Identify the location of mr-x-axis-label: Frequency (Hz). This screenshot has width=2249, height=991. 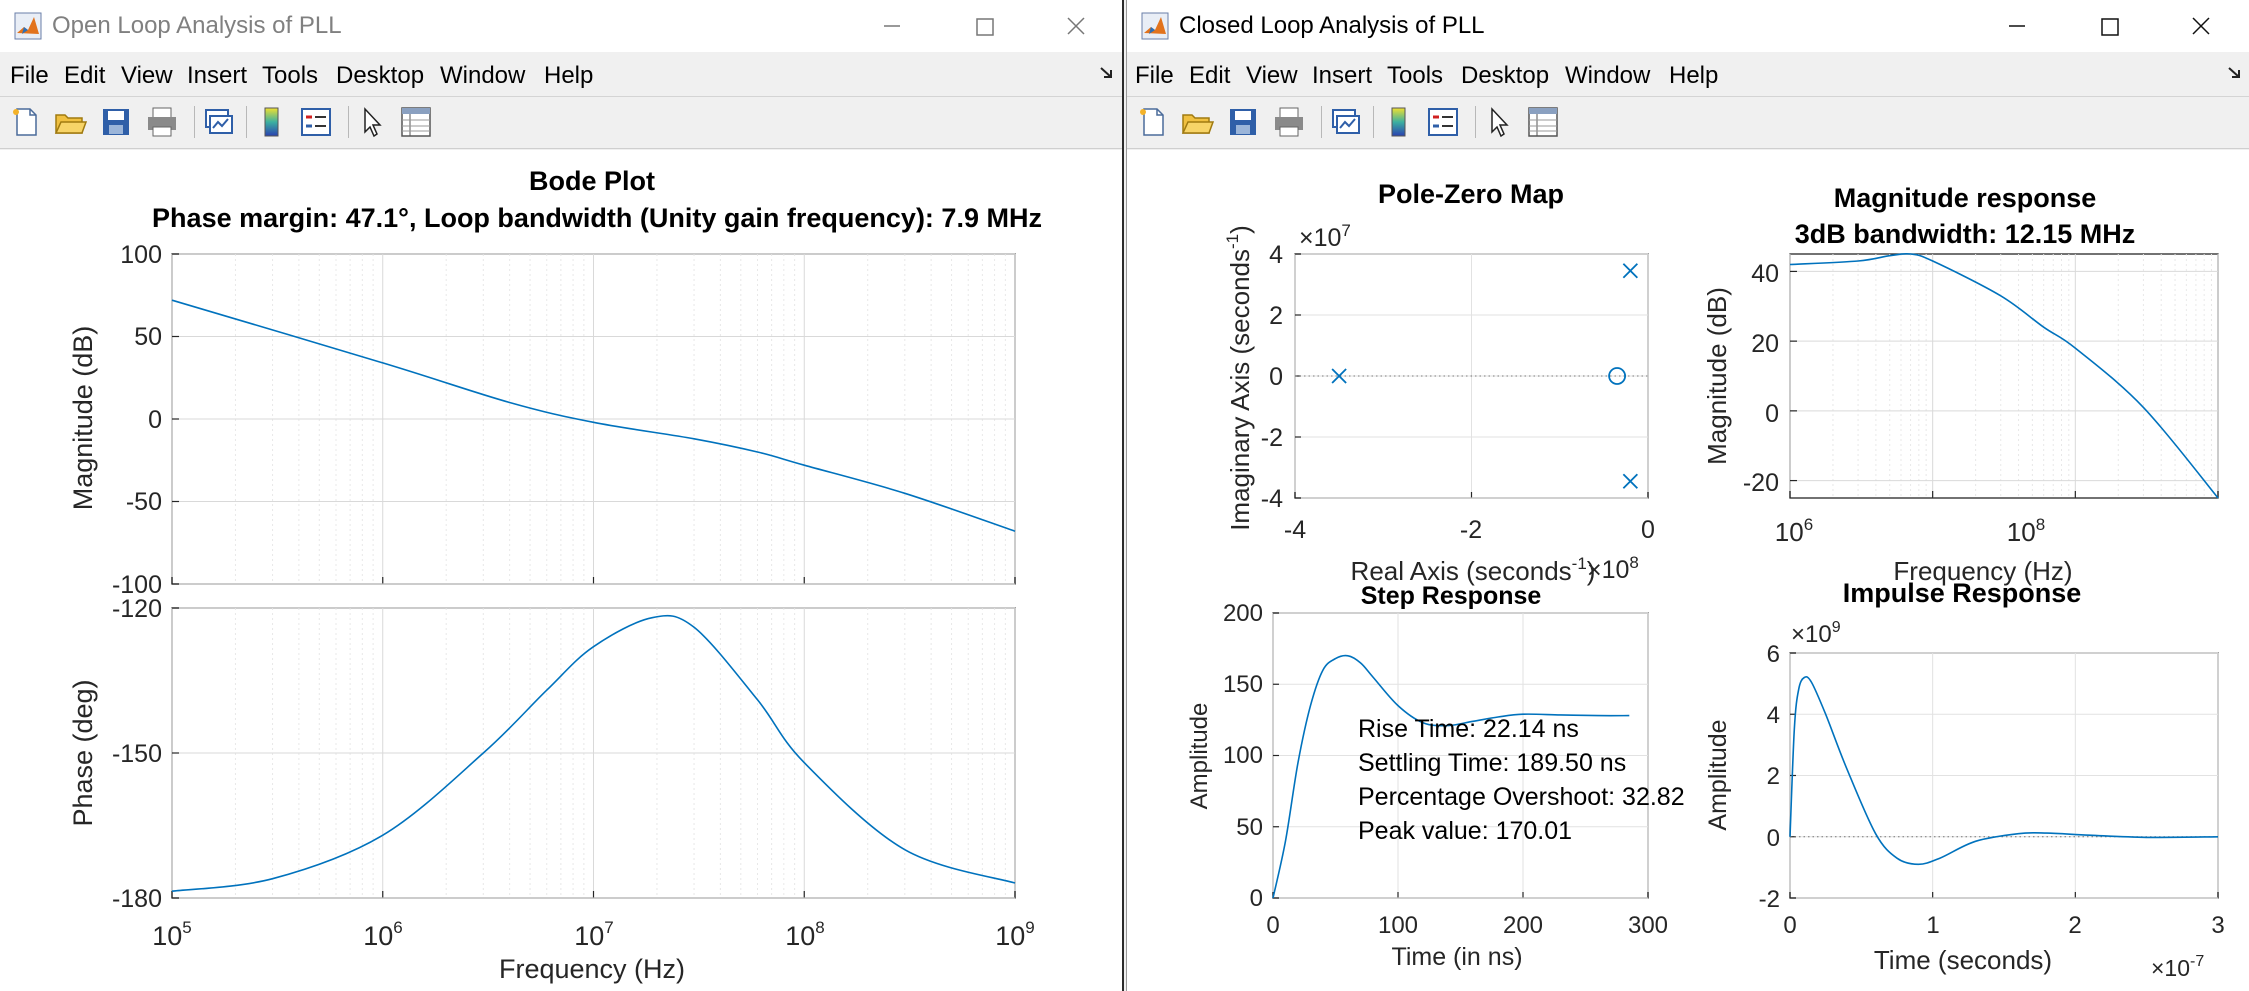
(1982, 571).